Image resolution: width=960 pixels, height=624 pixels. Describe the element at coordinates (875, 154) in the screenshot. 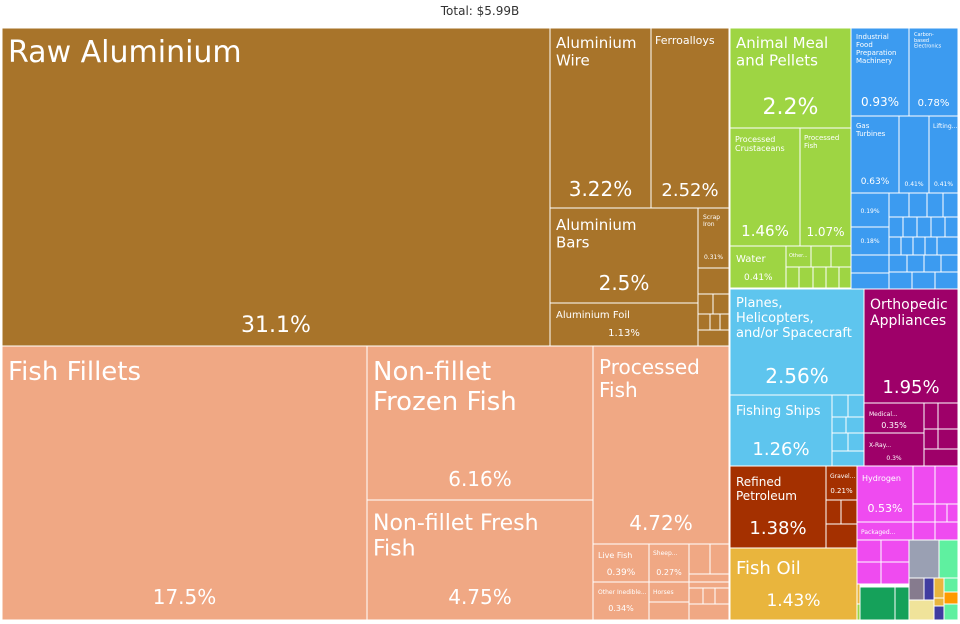

I see `gas-turbines-tile` at that location.